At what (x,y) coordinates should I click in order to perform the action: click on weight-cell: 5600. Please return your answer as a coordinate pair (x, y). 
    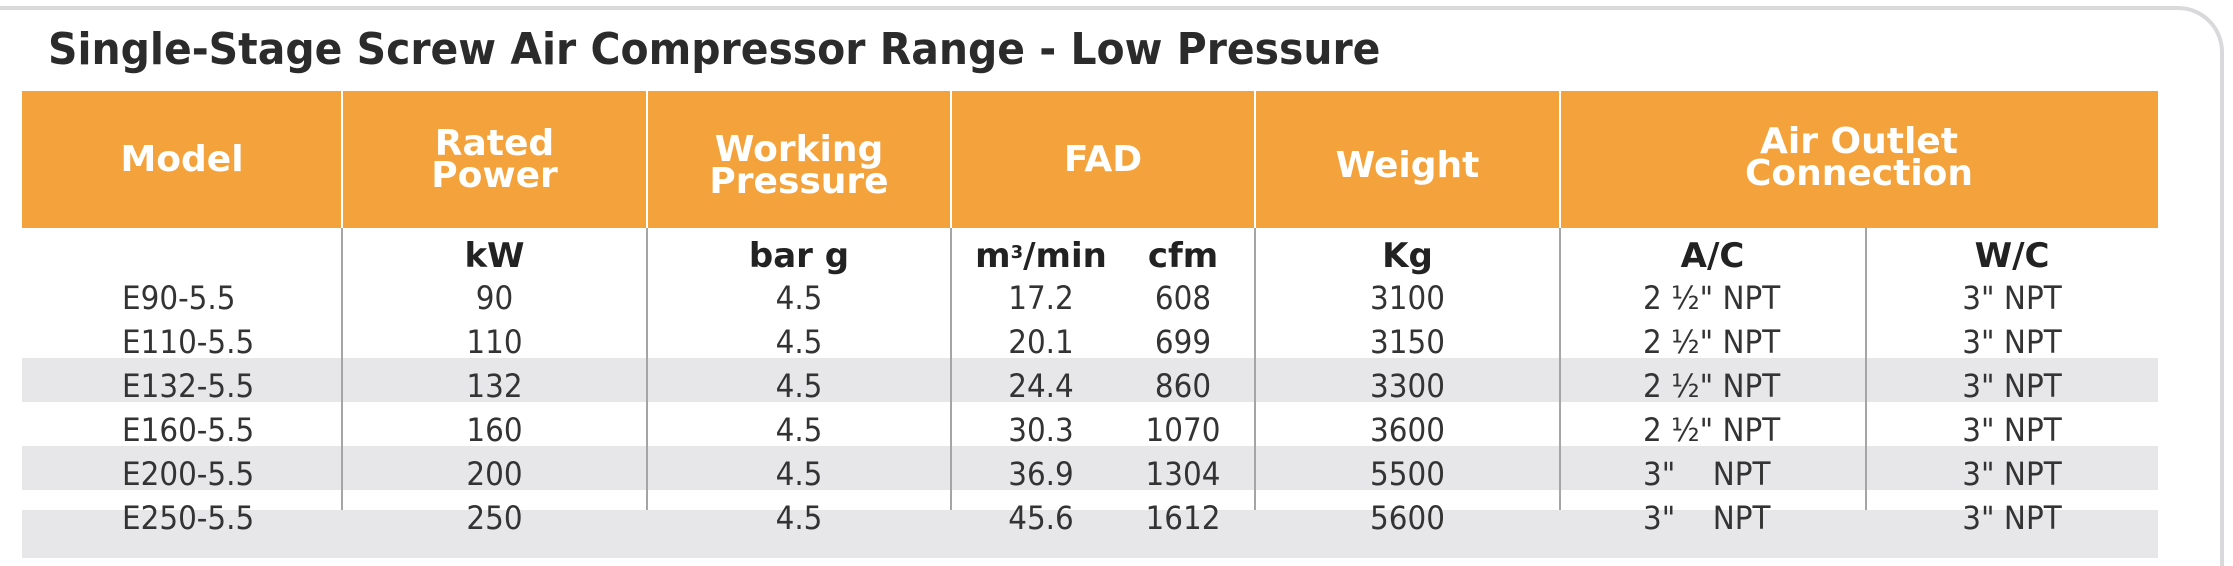
    Looking at the image, I should click on (1407, 518).